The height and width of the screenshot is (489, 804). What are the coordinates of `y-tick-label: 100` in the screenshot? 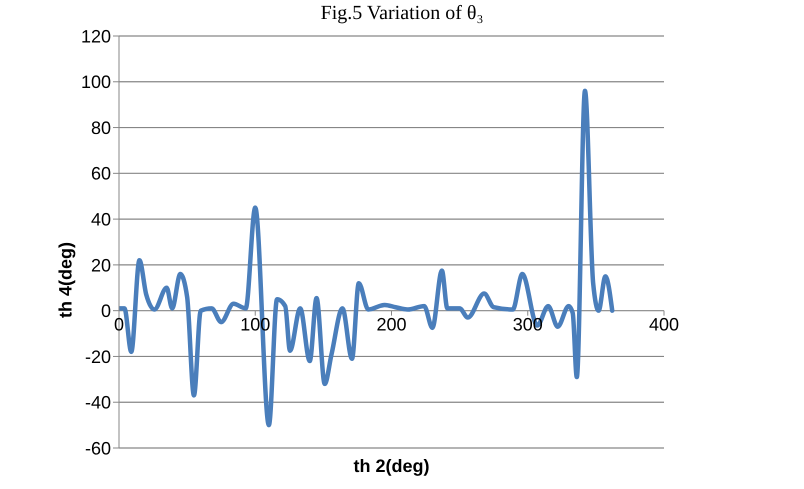 It's located at (95, 82).